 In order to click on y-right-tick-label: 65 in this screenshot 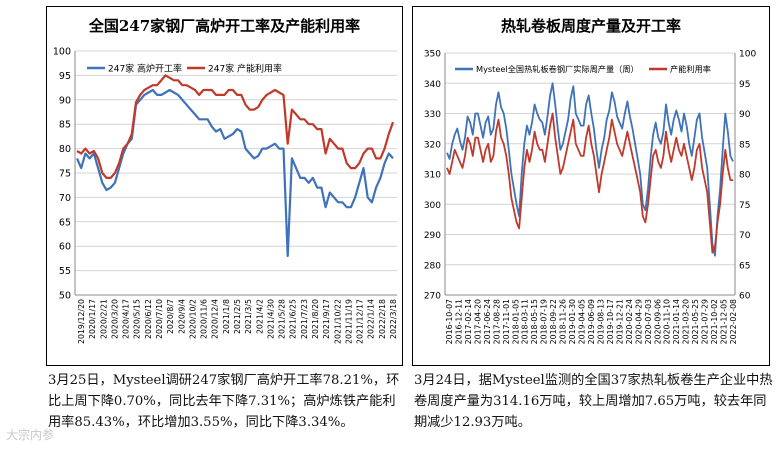, I will do `click(744, 266)`.